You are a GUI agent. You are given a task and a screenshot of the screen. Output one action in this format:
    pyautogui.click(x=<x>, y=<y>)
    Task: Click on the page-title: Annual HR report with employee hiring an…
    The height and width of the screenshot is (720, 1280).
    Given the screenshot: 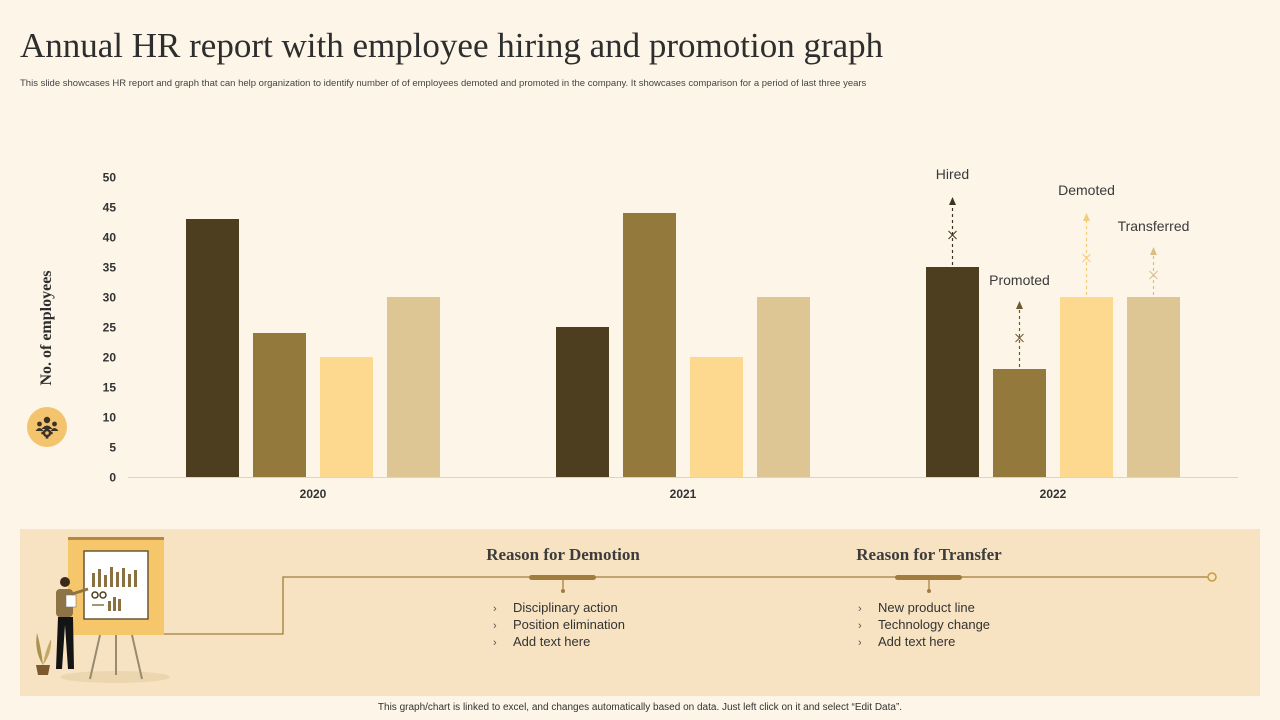 What is the action you would take?
    pyautogui.click(x=452, y=45)
    